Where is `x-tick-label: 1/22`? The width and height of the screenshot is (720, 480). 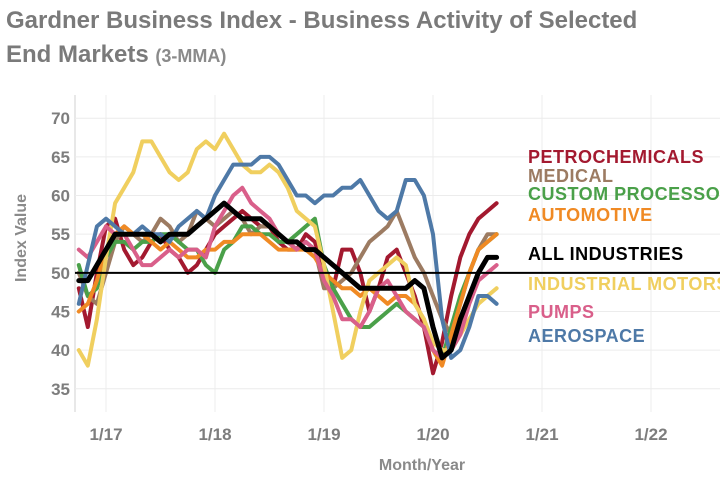
x-tick-label: 1/22 is located at coordinates (650, 434).